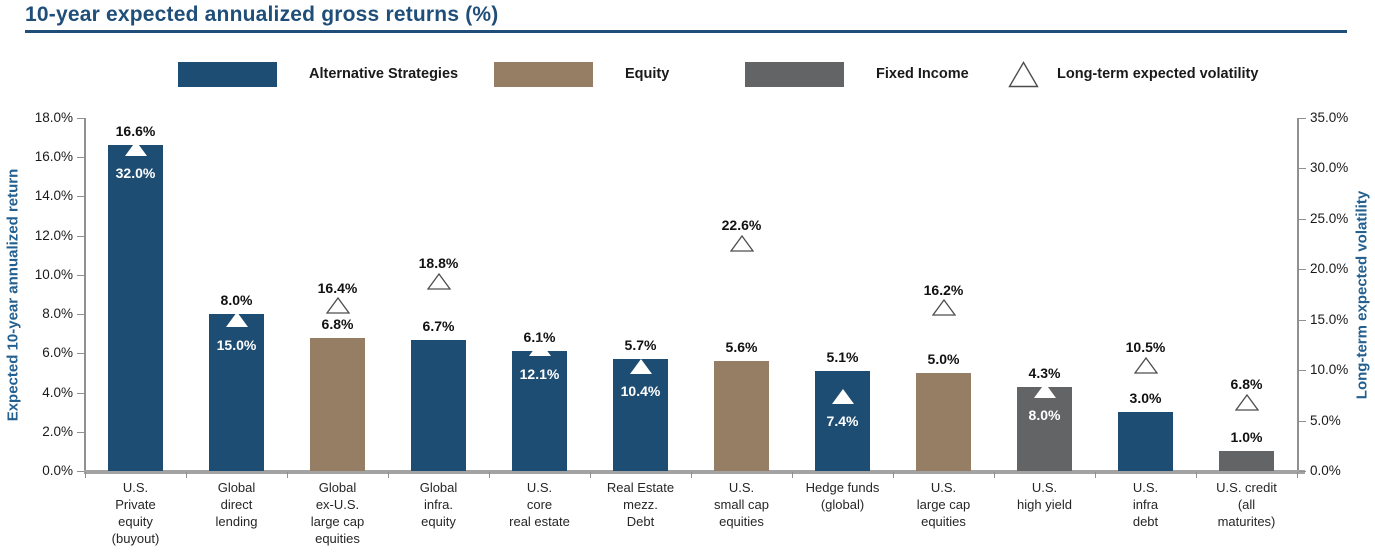  Describe the element at coordinates (640, 391) in the screenshot. I see `volatility-value-label: 10.4%` at that location.